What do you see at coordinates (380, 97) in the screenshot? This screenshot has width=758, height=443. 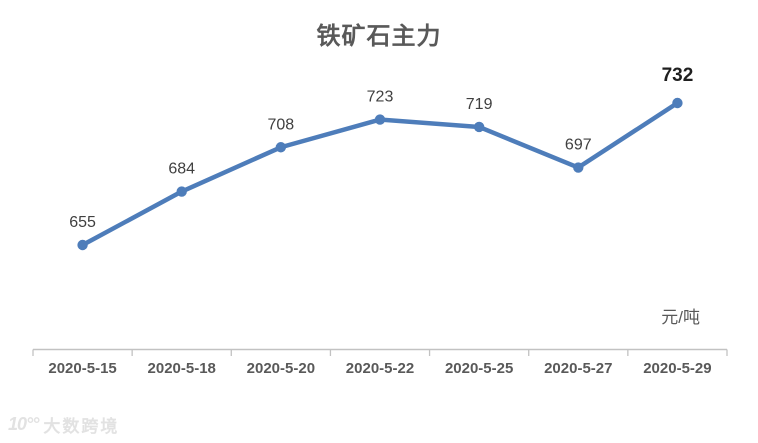 I see `data-point-label: 723` at bounding box center [380, 97].